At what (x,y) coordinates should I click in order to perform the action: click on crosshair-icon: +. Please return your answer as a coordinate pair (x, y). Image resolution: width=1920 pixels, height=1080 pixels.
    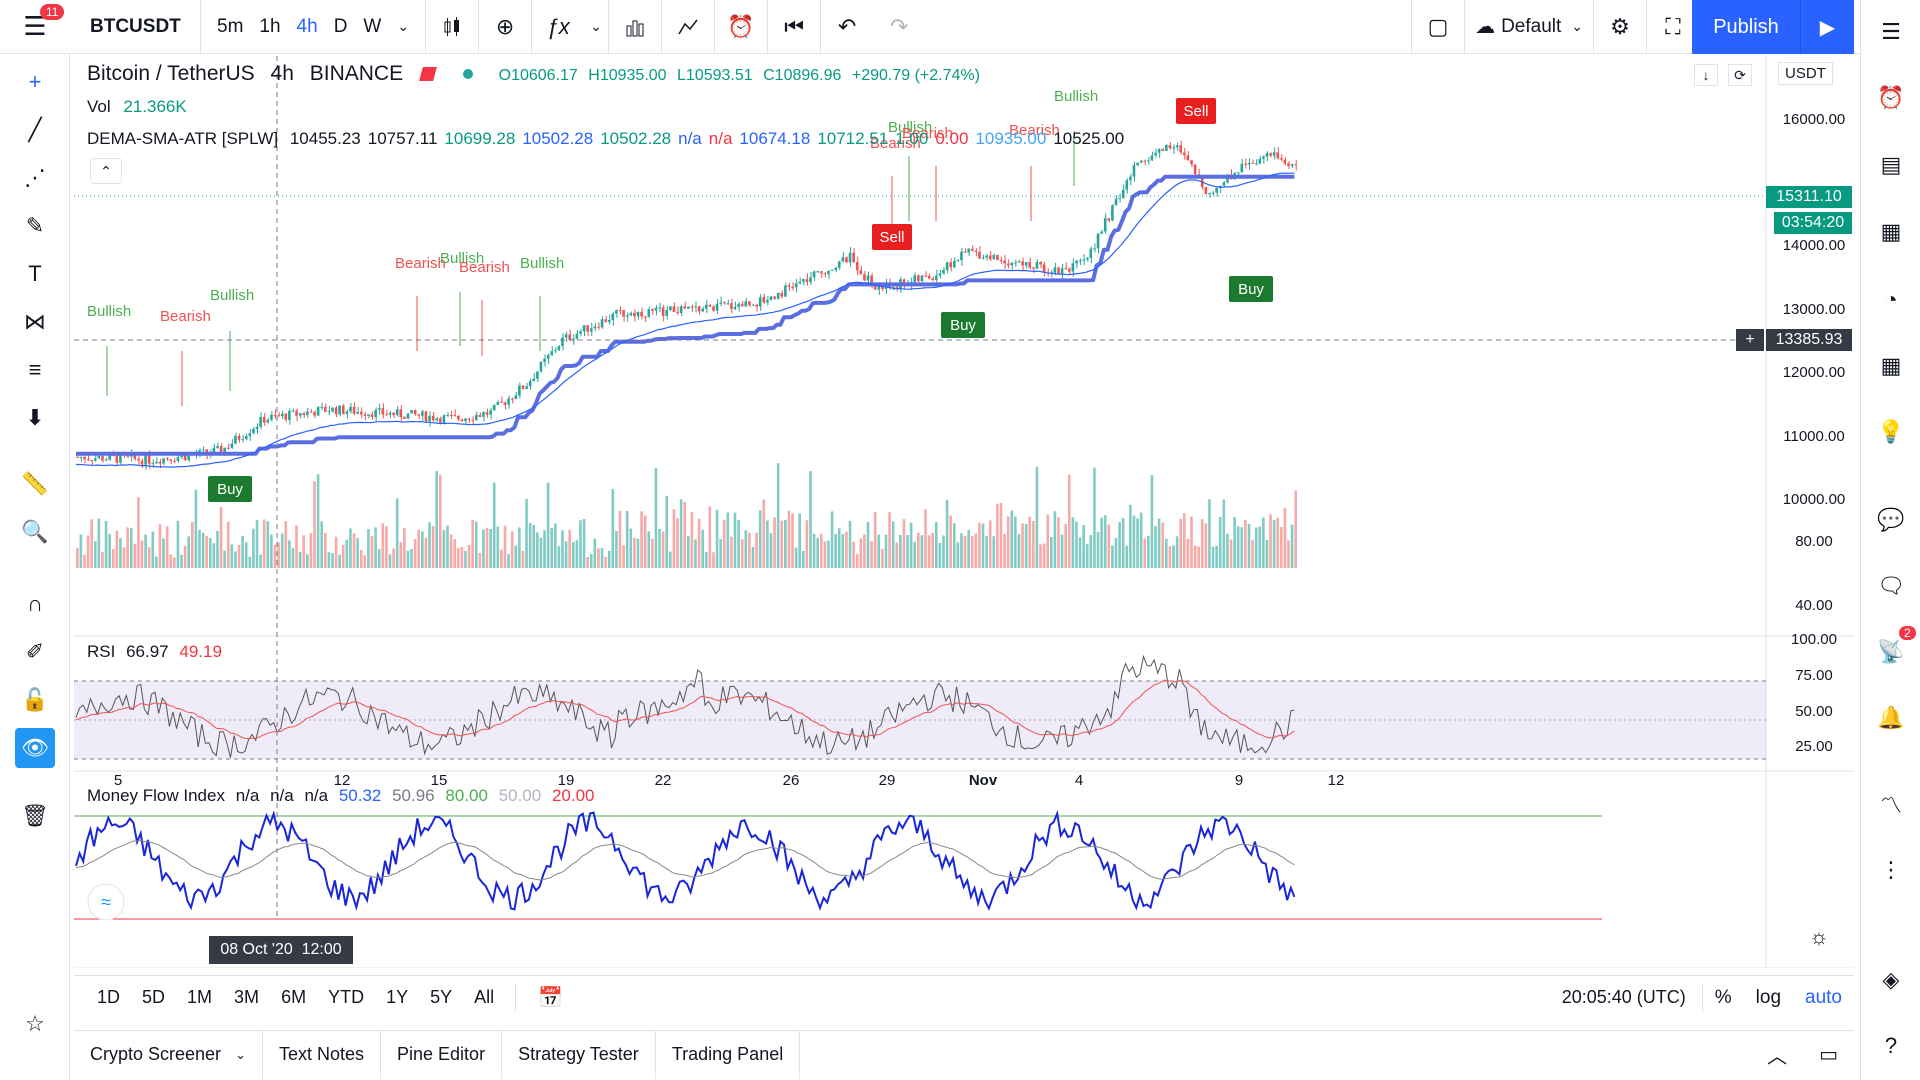
    Looking at the image, I should click on (35, 81).